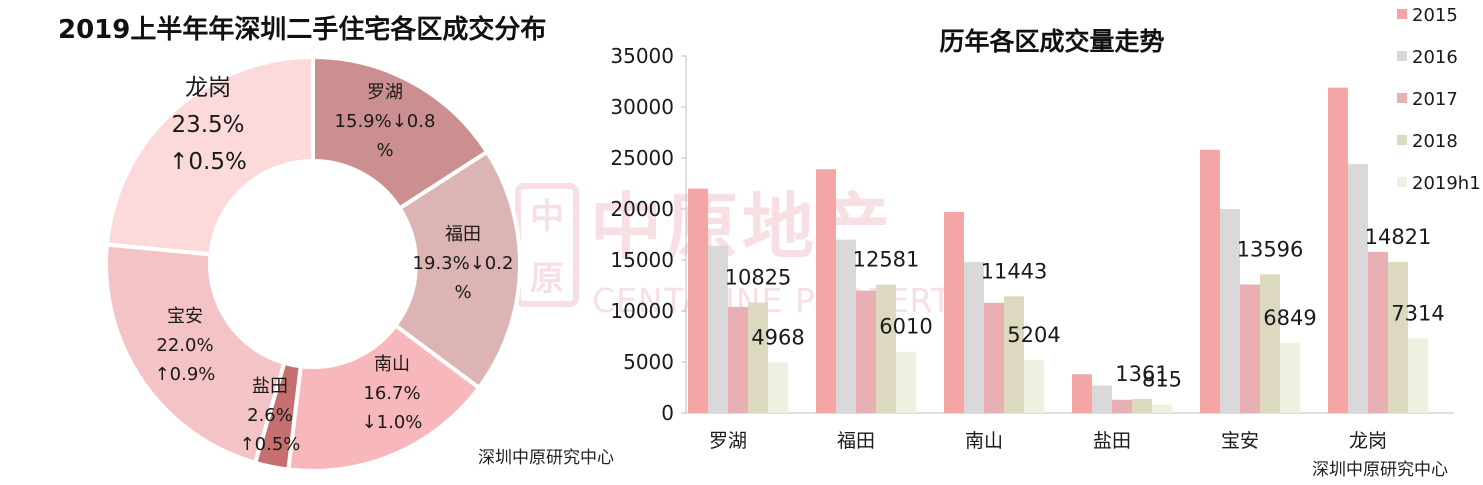 The height and width of the screenshot is (485, 1483). What do you see at coordinates (1417, 313) in the screenshot?
I see `data-label-2019h1-龙岗: 7314` at bounding box center [1417, 313].